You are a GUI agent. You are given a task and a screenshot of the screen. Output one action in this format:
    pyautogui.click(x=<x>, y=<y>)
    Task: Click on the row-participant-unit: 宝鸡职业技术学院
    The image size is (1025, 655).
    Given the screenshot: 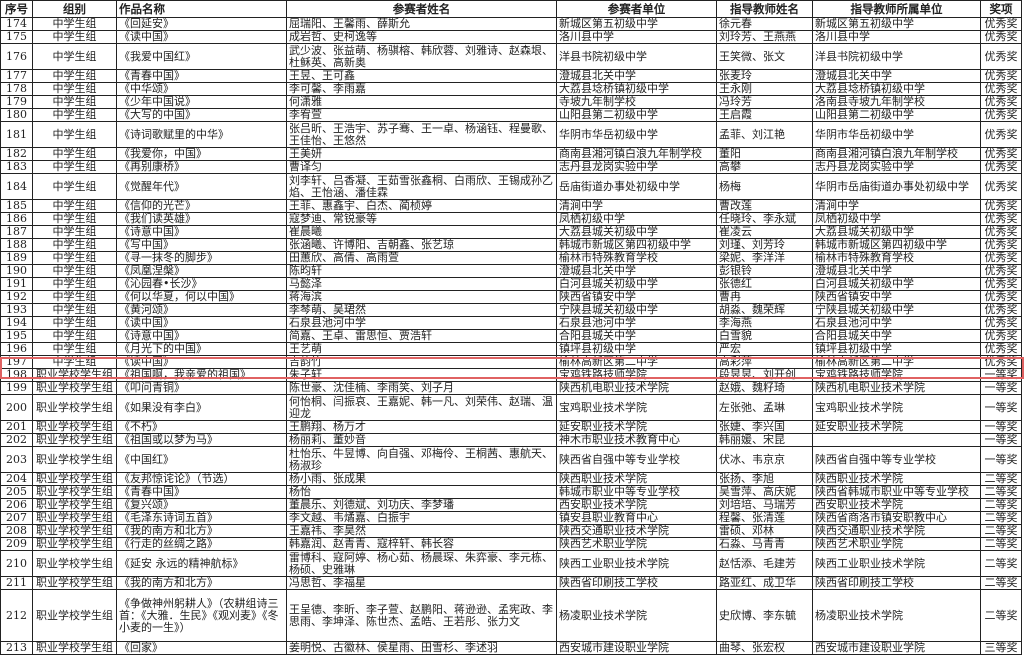 What is the action you would take?
    pyautogui.click(x=636, y=407)
    